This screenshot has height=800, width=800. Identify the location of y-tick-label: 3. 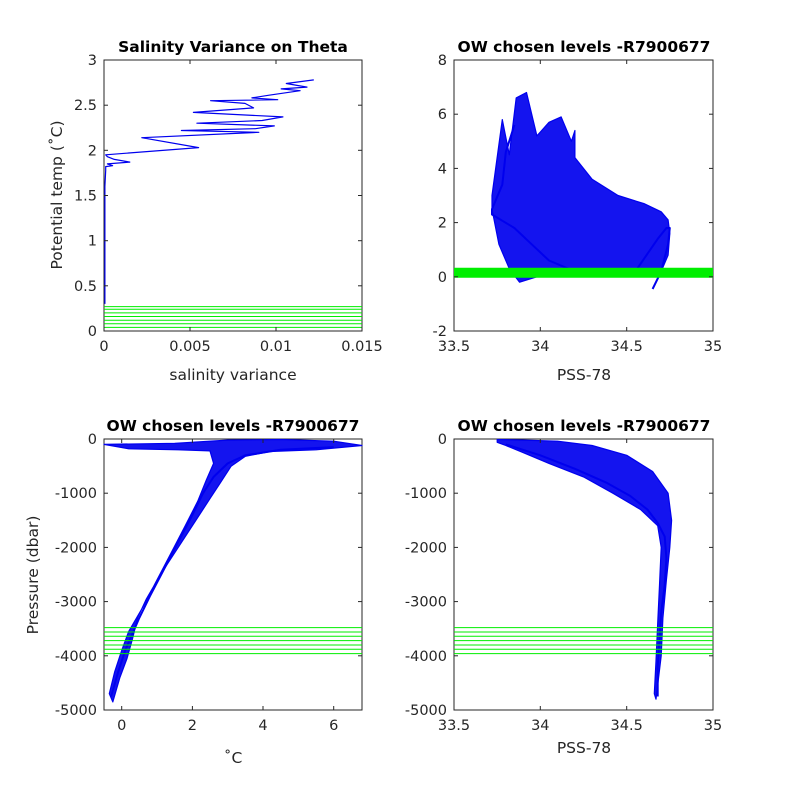
(92, 61).